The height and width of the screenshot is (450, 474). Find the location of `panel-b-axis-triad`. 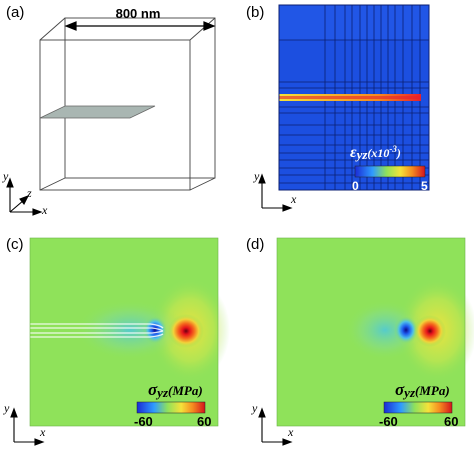

panel-b-axis-triad is located at coordinates (275, 192).